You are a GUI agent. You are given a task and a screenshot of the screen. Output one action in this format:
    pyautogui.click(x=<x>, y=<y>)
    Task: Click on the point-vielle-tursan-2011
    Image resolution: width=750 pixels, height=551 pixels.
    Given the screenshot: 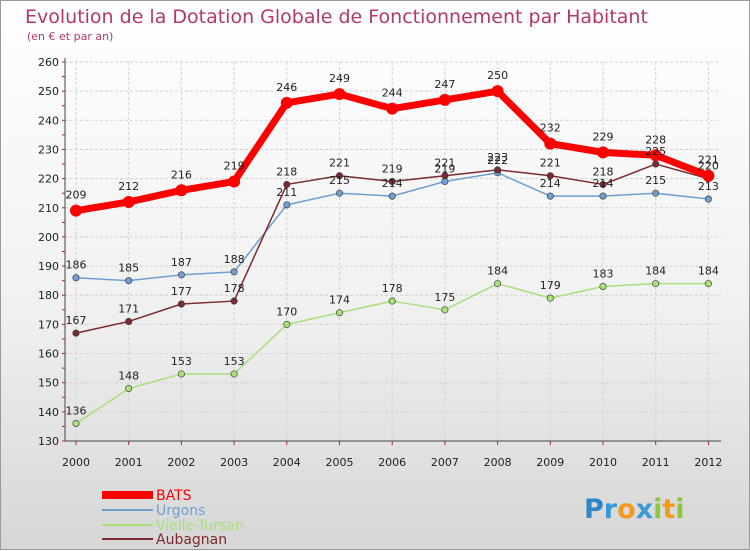 What is the action you would take?
    pyautogui.click(x=656, y=284)
    